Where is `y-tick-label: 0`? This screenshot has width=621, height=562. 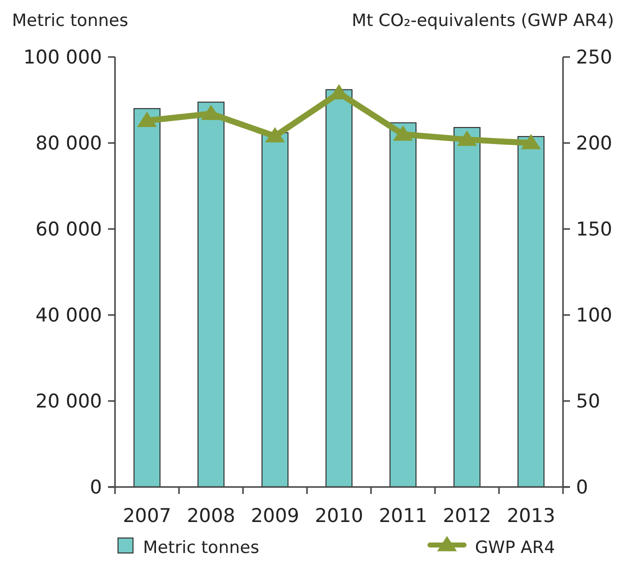
y-tick-label: 0 is located at coordinates (96, 487).